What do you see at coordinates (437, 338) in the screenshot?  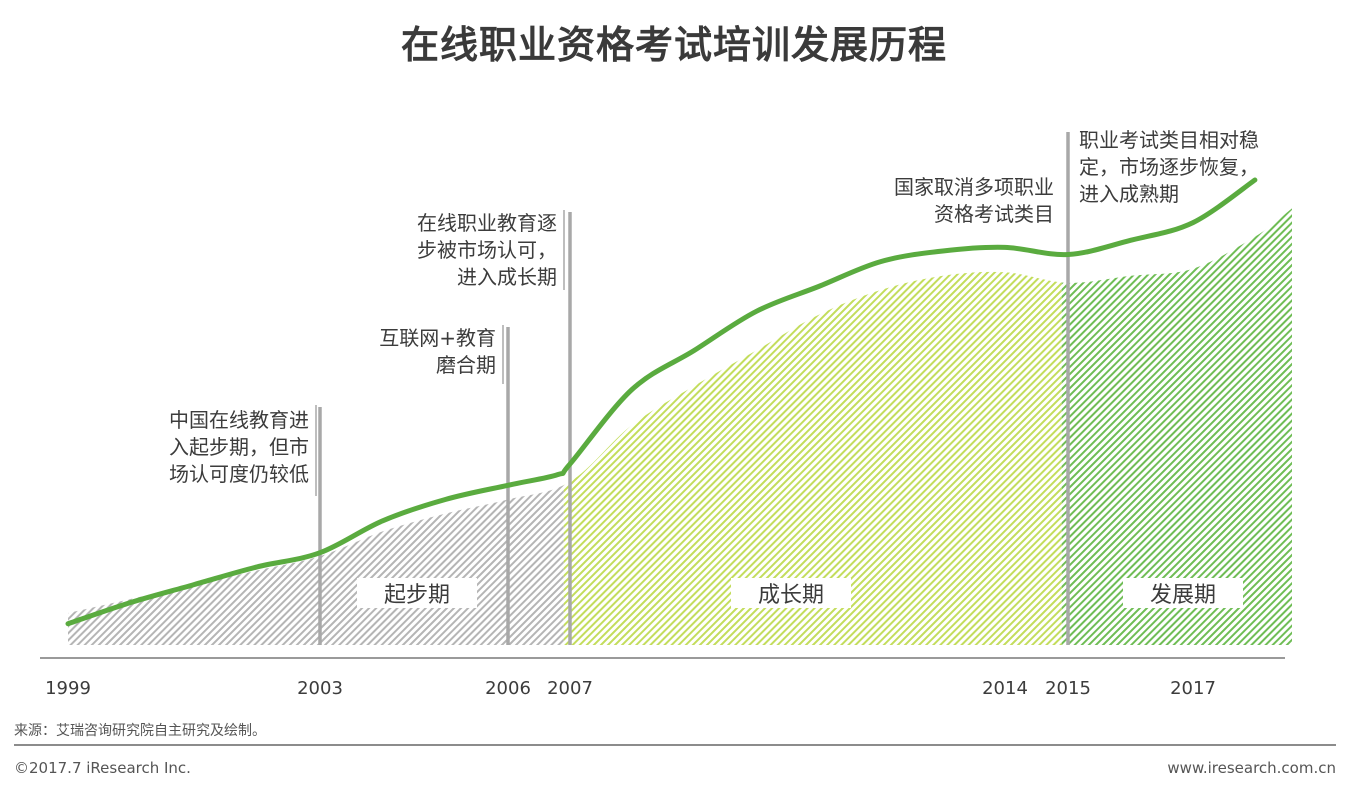 I see `annotation-text: 互联网+教育` at bounding box center [437, 338].